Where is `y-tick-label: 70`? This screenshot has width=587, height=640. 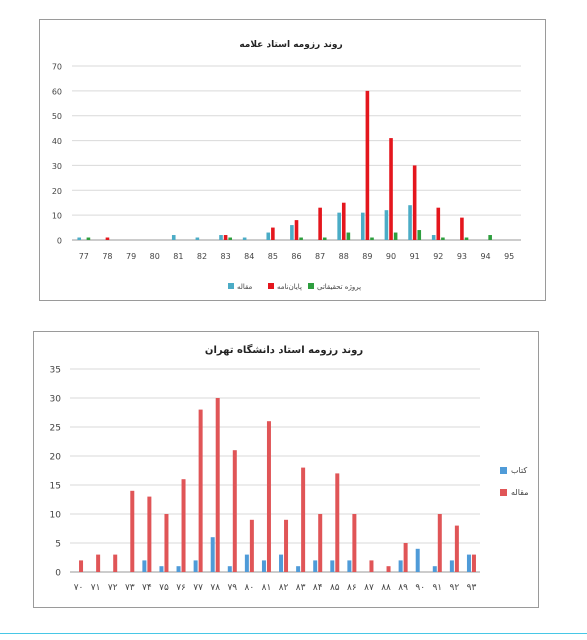
y-tick-label: 70 is located at coordinates (57, 67).